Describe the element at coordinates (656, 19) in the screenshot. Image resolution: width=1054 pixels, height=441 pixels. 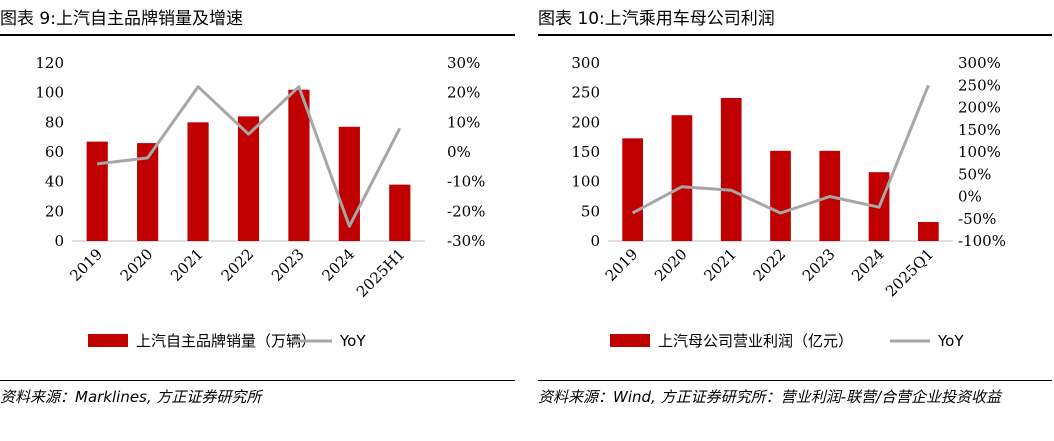
I see `chart-title: 图表 10:上汽乘用车母公司利润` at that location.